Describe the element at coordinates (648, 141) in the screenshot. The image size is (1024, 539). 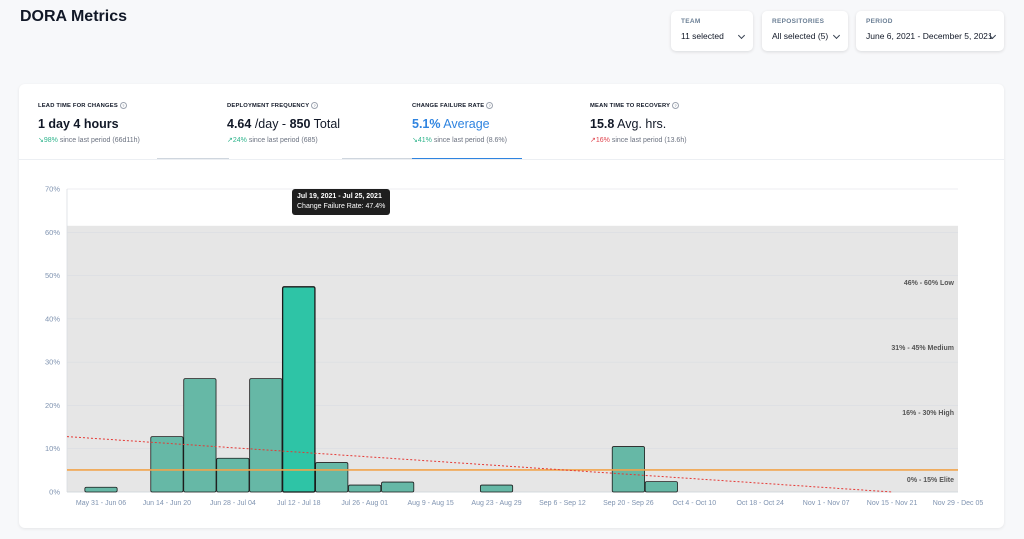
I see `change-text: since last period (13.6h)` at that location.